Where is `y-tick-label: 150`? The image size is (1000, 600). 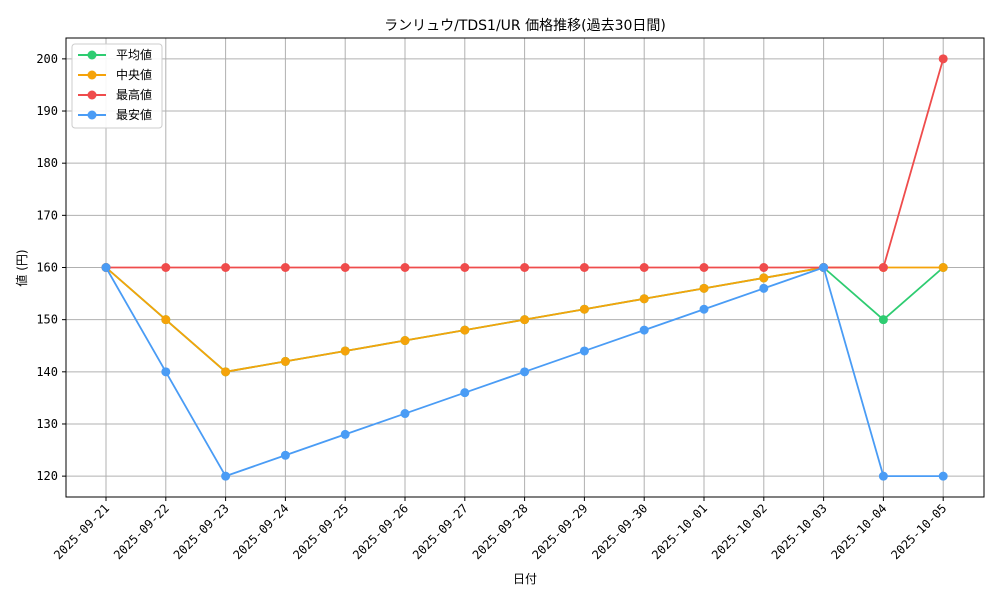 y-tick-label: 150 is located at coordinates (47, 320).